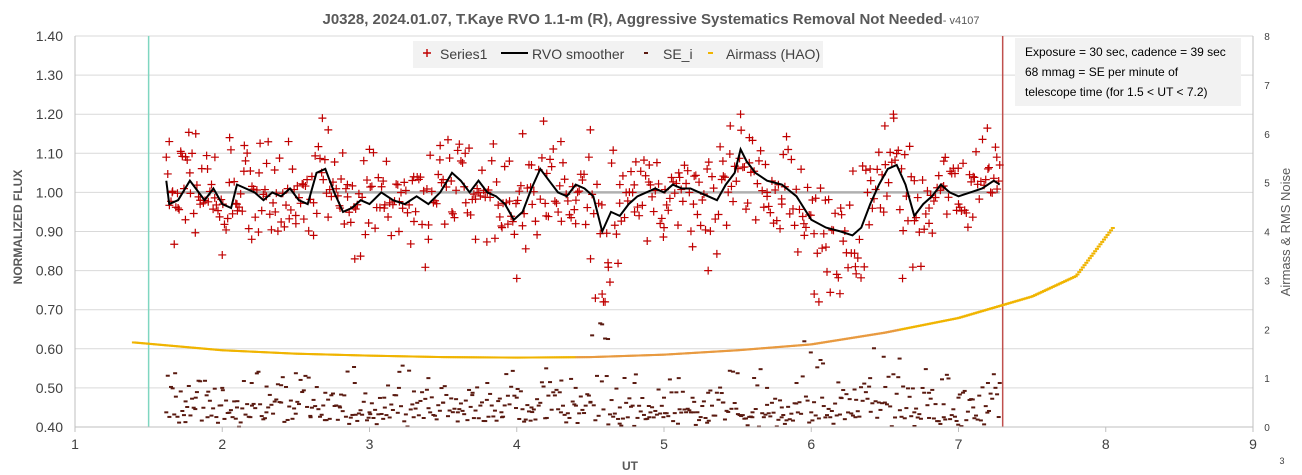 This screenshot has width=1302, height=475. What do you see at coordinates (1267, 135) in the screenshot?
I see `y2-tick-label: 6` at bounding box center [1267, 135].